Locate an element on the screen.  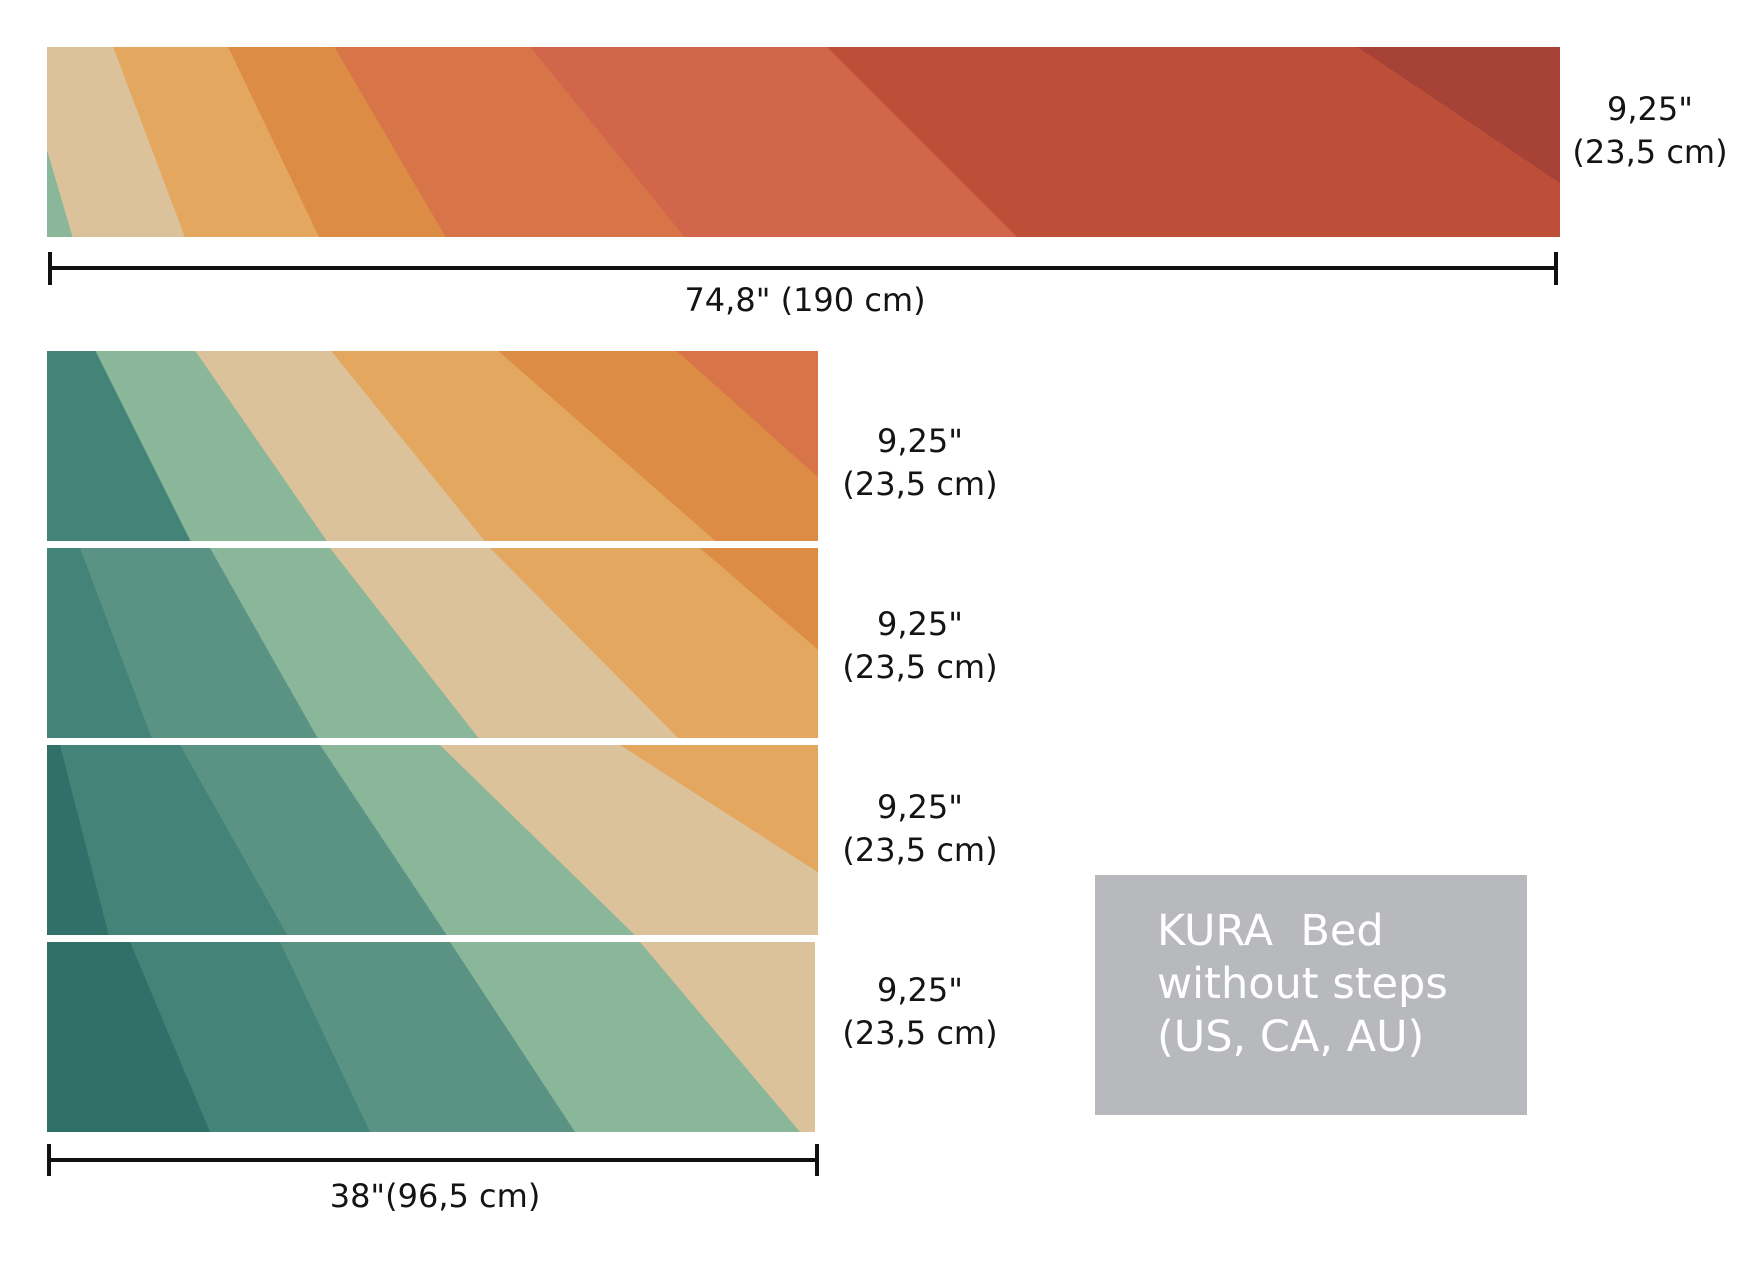
info-box-line-2: without steps is located at coordinates (1302, 984).